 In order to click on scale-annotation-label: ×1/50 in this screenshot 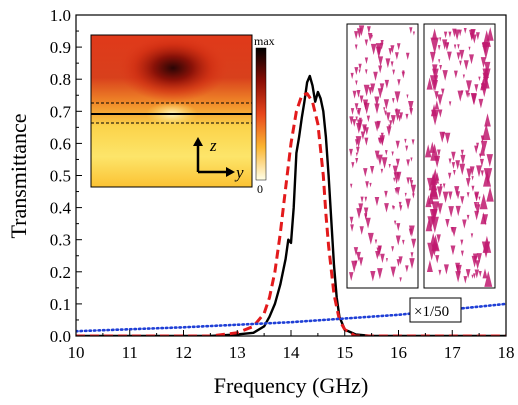, I will do `click(431, 312)`.